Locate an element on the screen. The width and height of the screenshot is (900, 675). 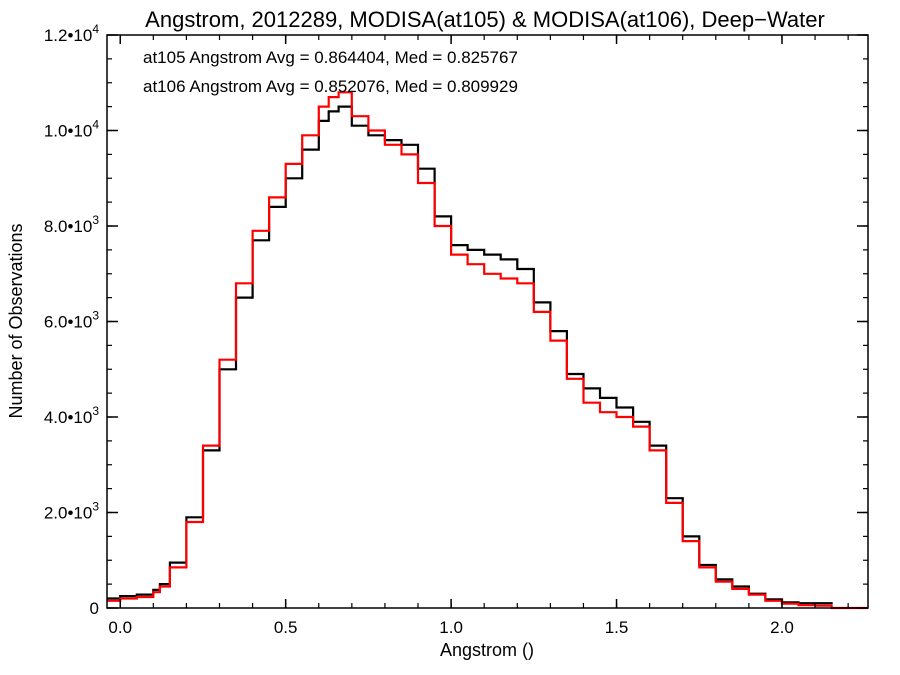
x-tick-label: 1.0 is located at coordinates (451, 627).